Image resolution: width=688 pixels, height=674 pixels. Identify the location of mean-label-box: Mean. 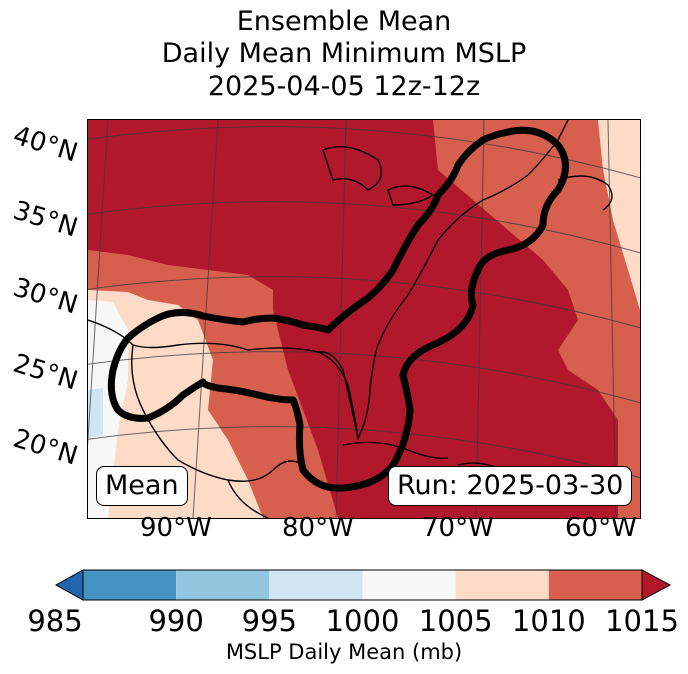
(142, 486).